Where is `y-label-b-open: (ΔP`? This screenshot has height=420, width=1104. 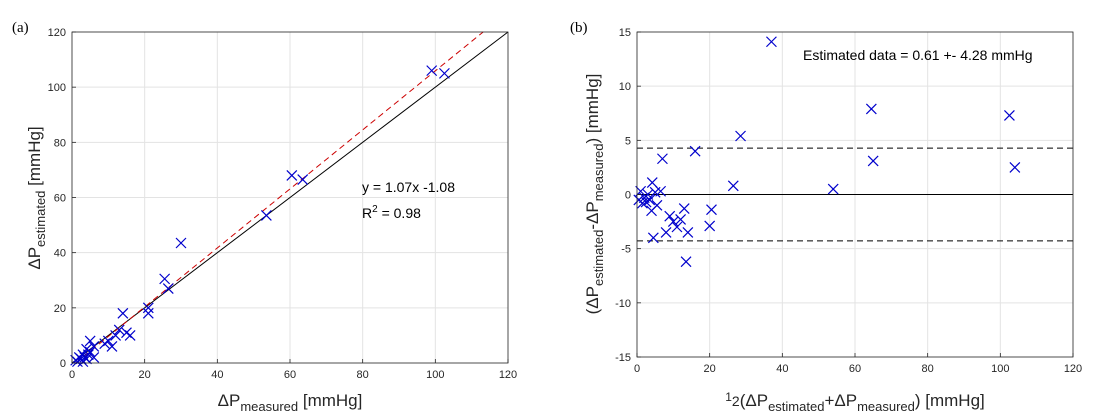
y-label-b-open: (ΔP is located at coordinates (592, 300).